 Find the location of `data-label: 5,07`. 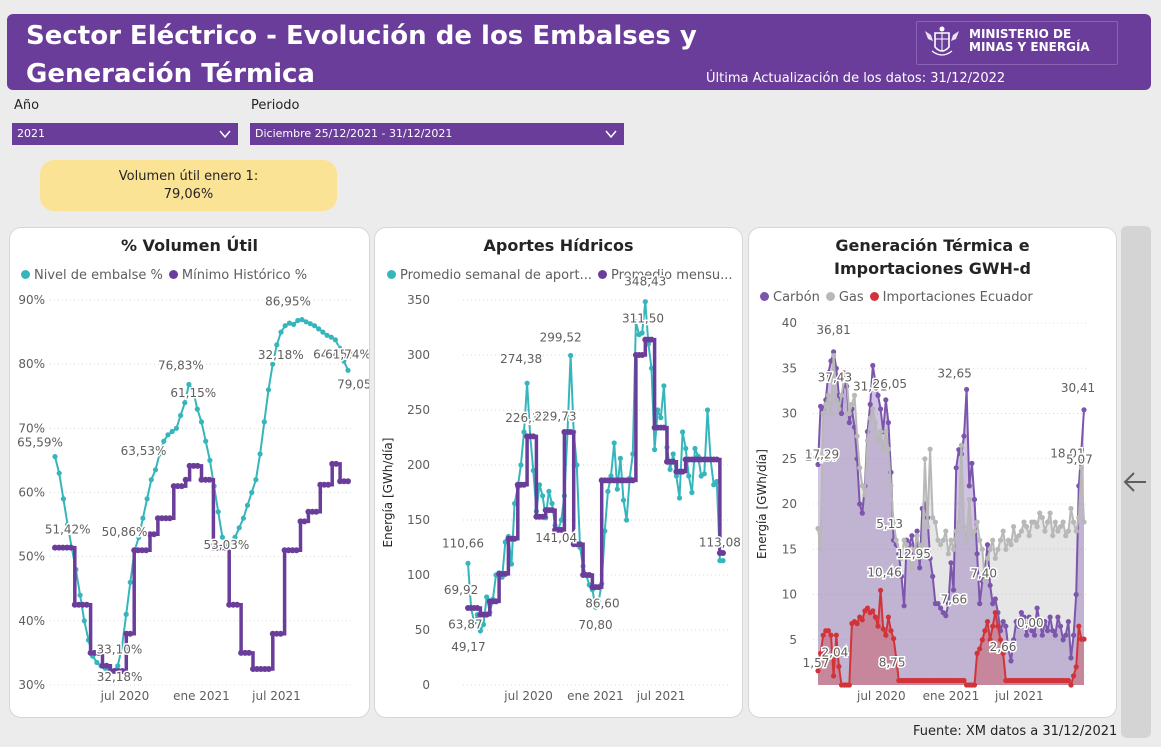

data-label: 5,07 is located at coordinates (1079, 460).